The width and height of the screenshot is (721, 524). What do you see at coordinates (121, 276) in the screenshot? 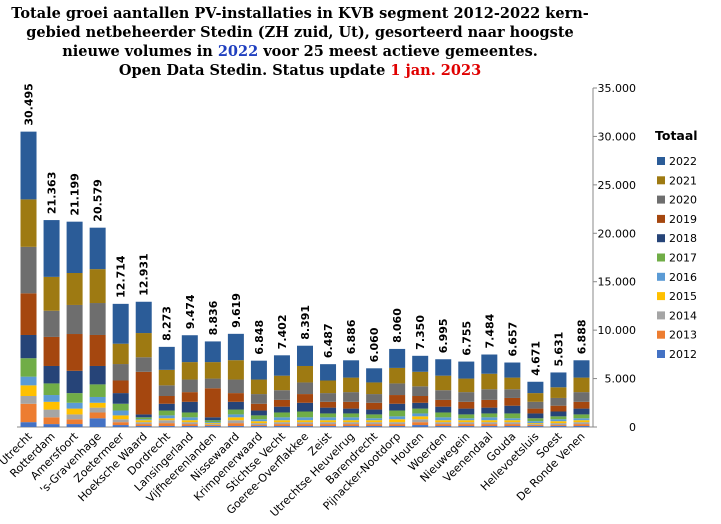
I see `total-label: 12.714` at bounding box center [121, 276].